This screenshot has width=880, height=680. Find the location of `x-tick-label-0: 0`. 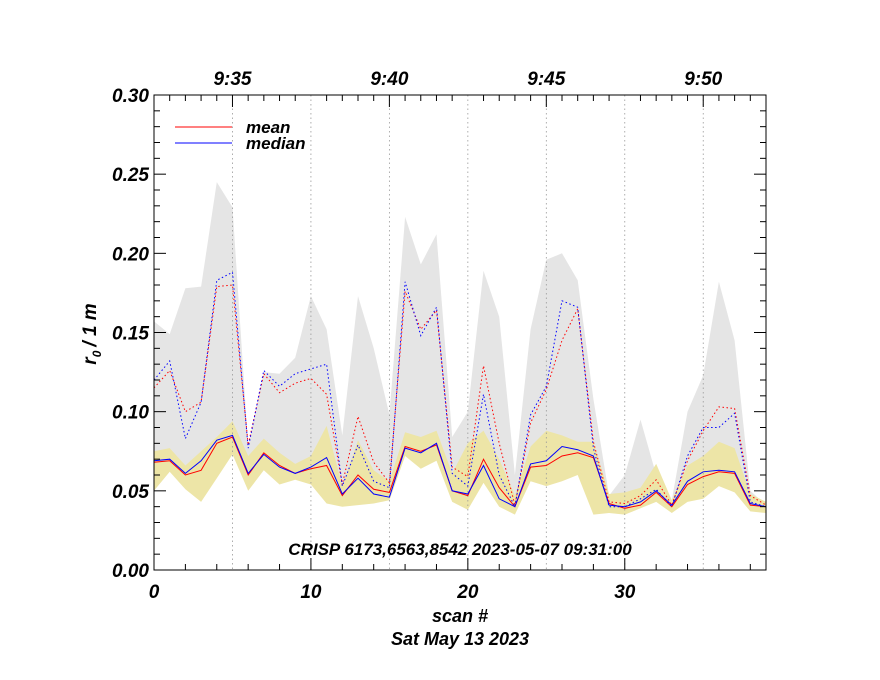

x-tick-label-0: 0 is located at coordinates (154, 592).